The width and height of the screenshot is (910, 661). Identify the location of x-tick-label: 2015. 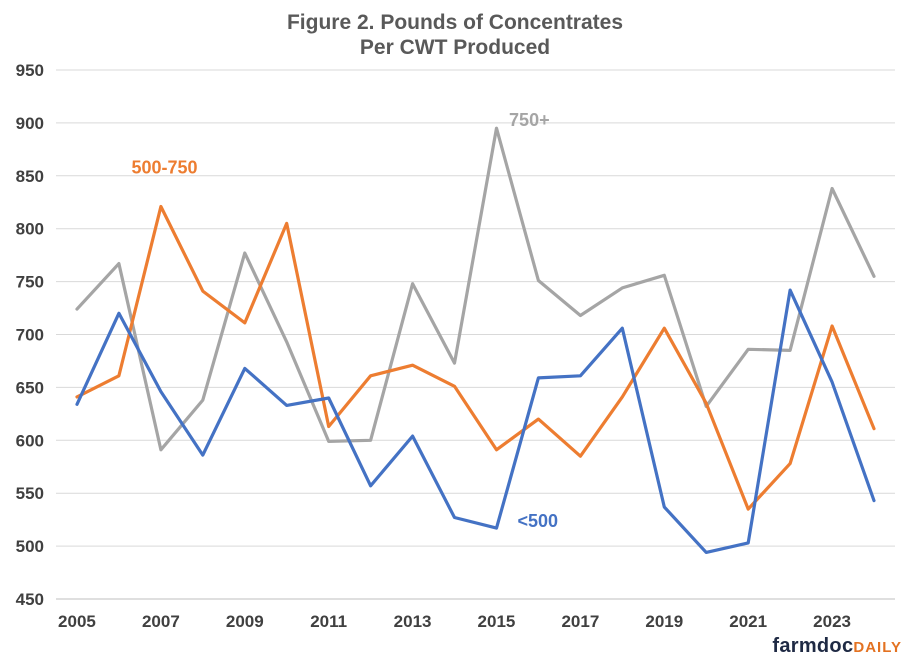
(497, 621).